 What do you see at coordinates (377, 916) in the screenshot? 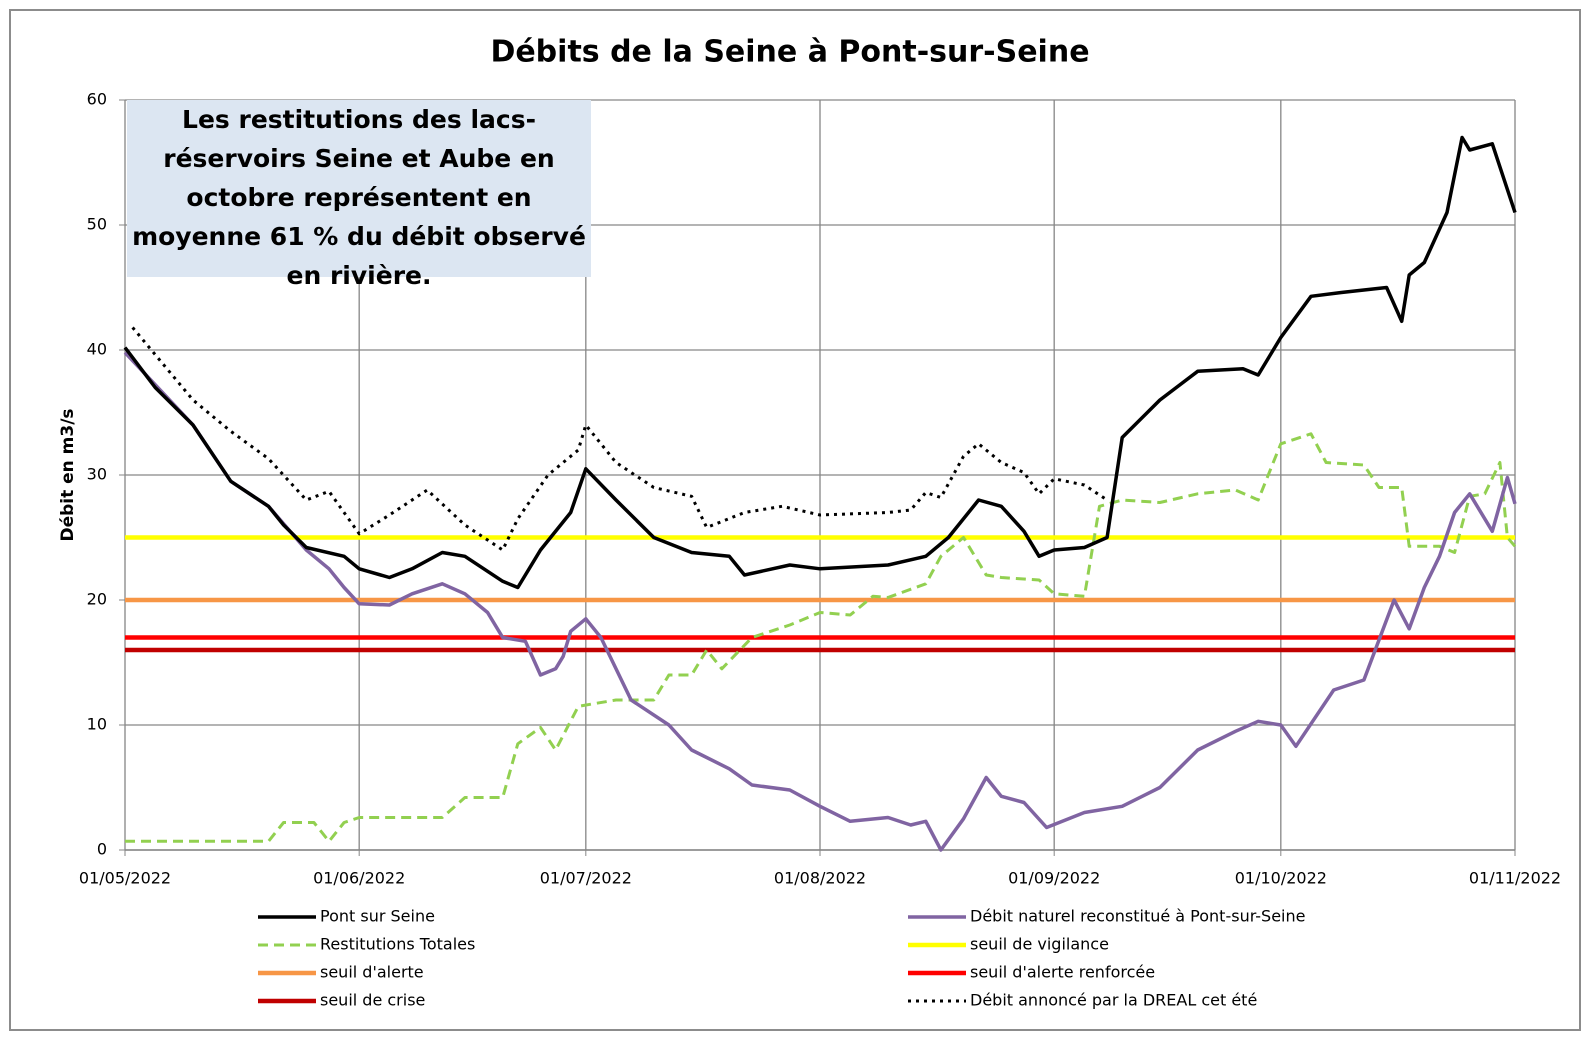
I see `legend-label: Pont sur Seine` at bounding box center [377, 916].